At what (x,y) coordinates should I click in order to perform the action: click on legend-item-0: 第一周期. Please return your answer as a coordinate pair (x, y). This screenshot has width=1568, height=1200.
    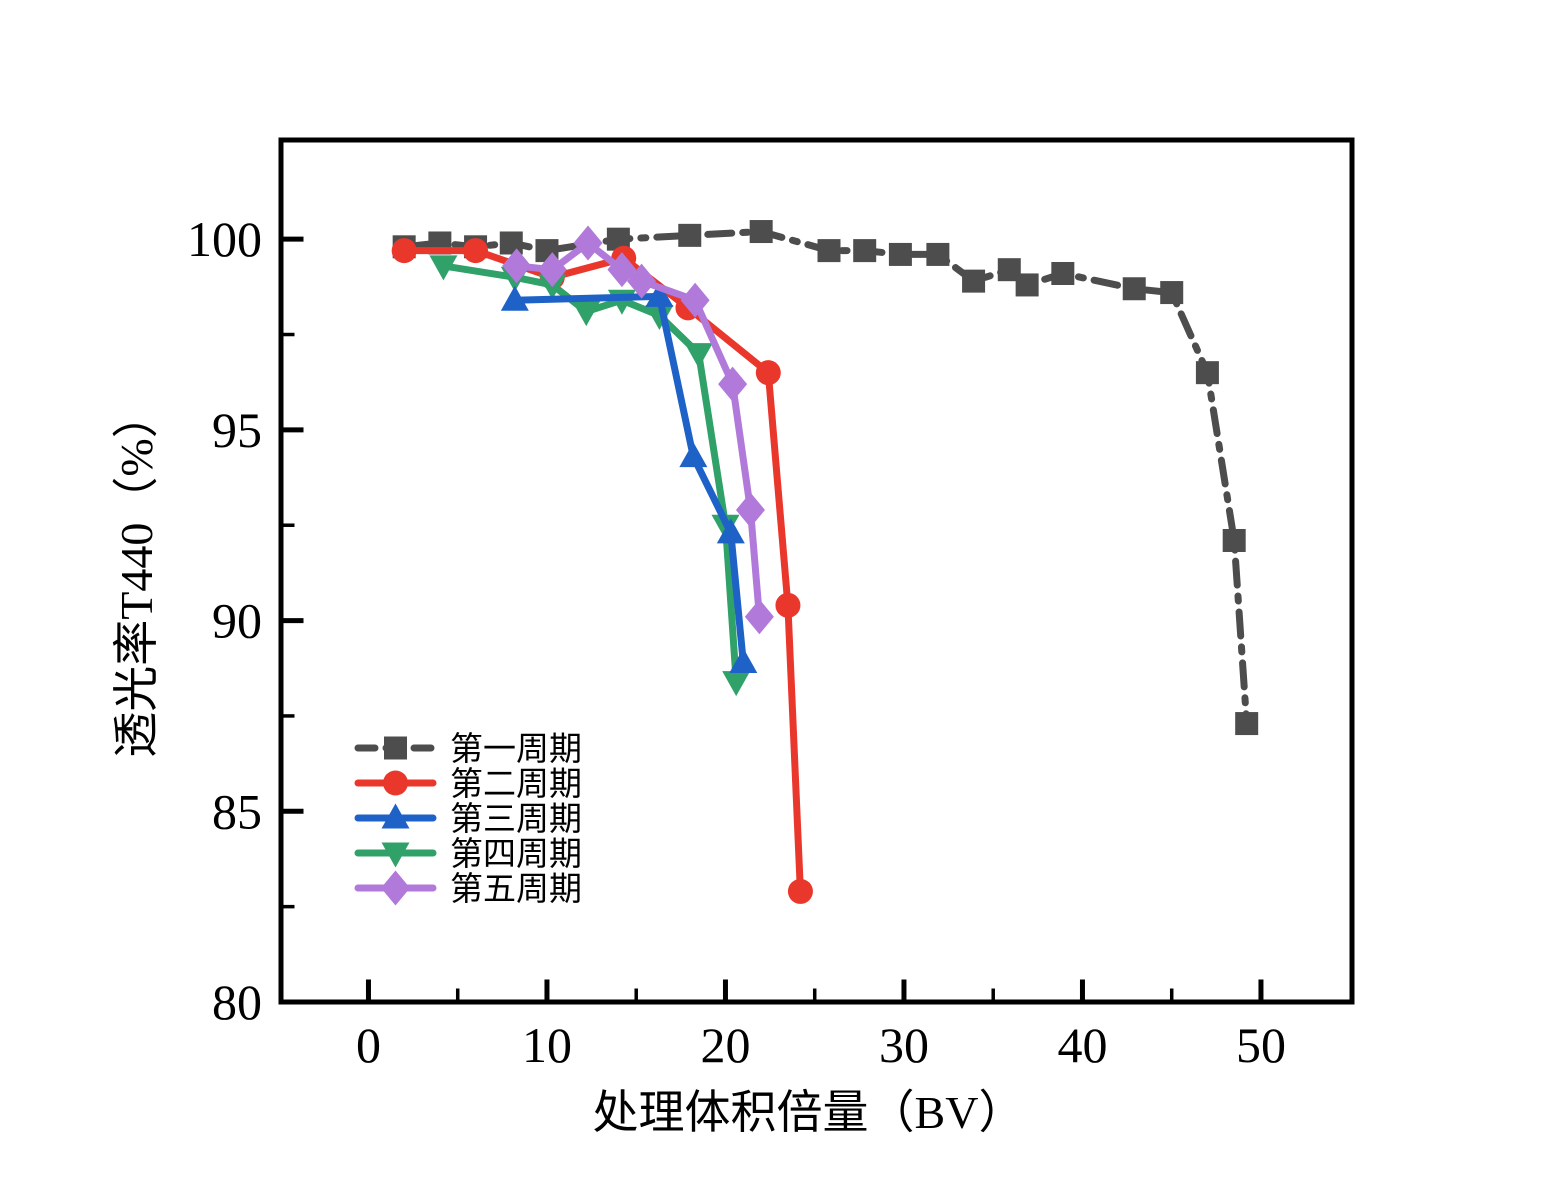
    Looking at the image, I should click on (468, 749).